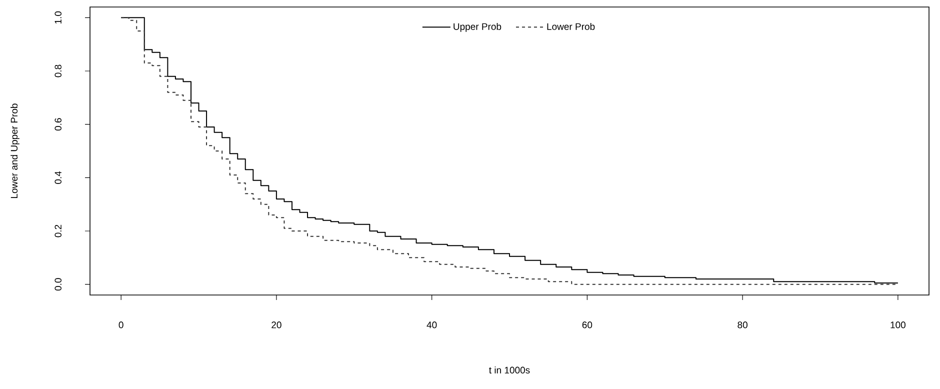 The height and width of the screenshot is (389, 940). What do you see at coordinates (509, 370) in the screenshot?
I see `x-axis-title: t in 1000s` at bounding box center [509, 370].